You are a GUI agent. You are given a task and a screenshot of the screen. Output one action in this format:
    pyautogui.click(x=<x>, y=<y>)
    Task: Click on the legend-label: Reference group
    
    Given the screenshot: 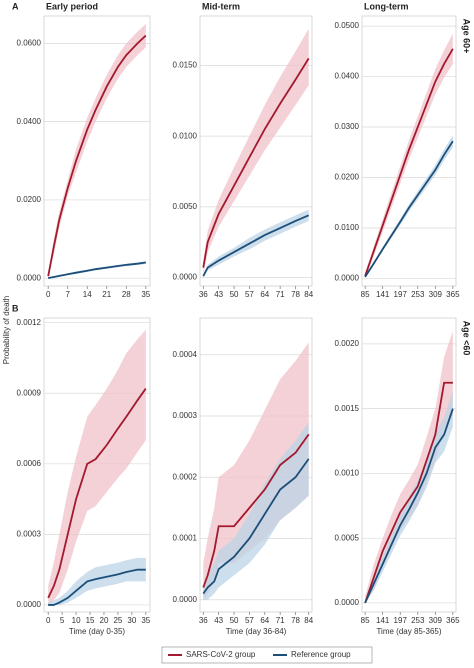 What is the action you would take?
    pyautogui.click(x=321, y=654)
    